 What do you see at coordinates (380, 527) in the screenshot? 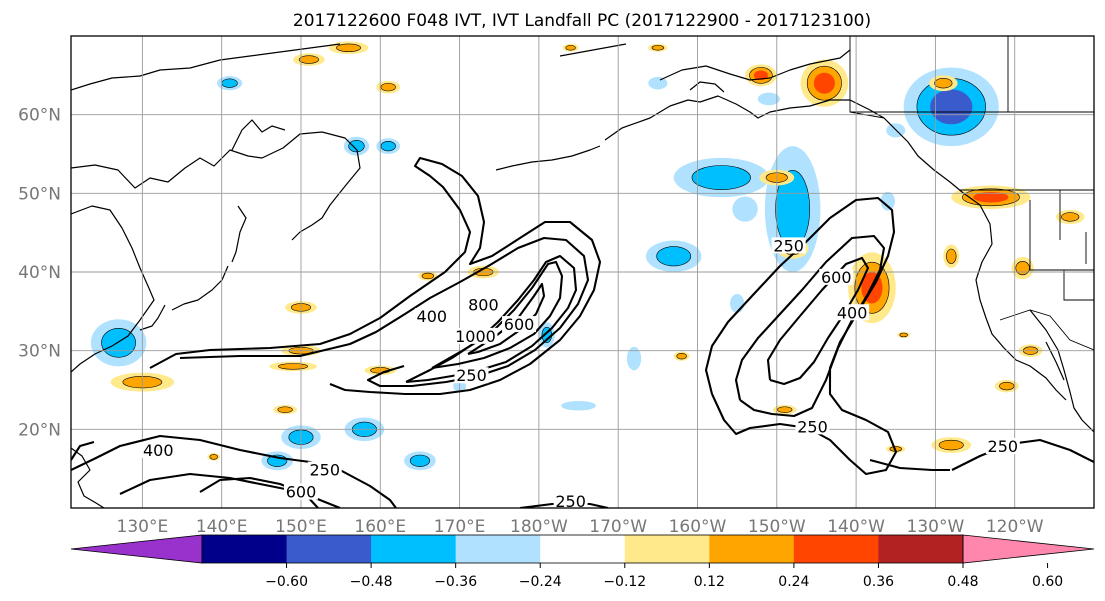
I see `lon-tick-label: 160°E` at bounding box center [380, 527].